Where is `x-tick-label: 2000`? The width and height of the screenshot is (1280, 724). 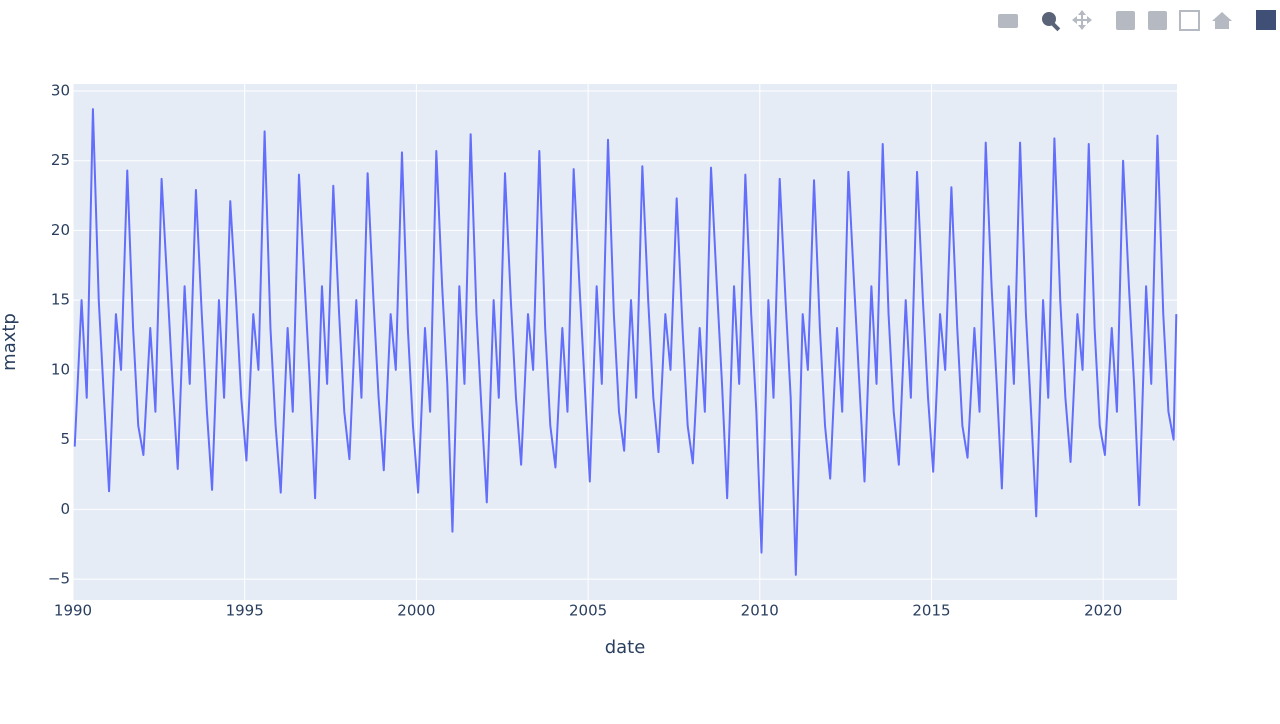 x-tick-label: 2000 is located at coordinates (416, 611).